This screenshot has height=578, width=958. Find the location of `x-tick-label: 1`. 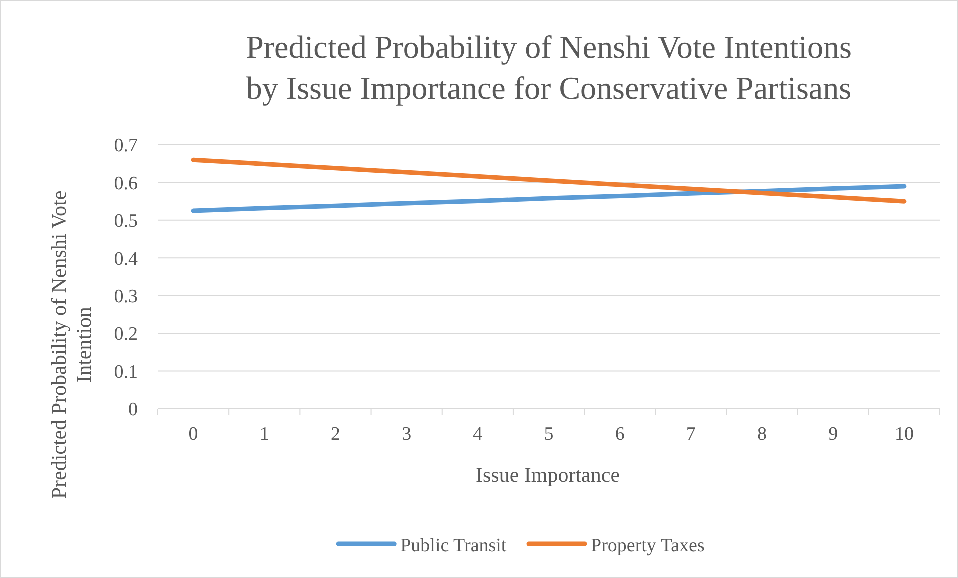

x-tick-label: 1 is located at coordinates (265, 434).